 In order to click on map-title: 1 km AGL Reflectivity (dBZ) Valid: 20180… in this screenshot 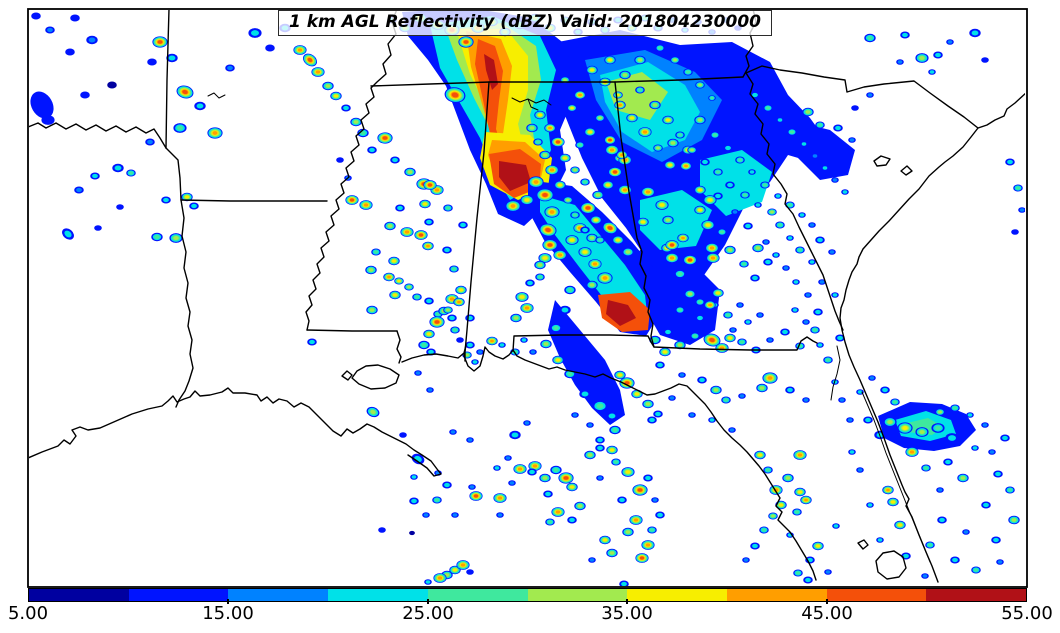, I will do `click(525, 22)`.